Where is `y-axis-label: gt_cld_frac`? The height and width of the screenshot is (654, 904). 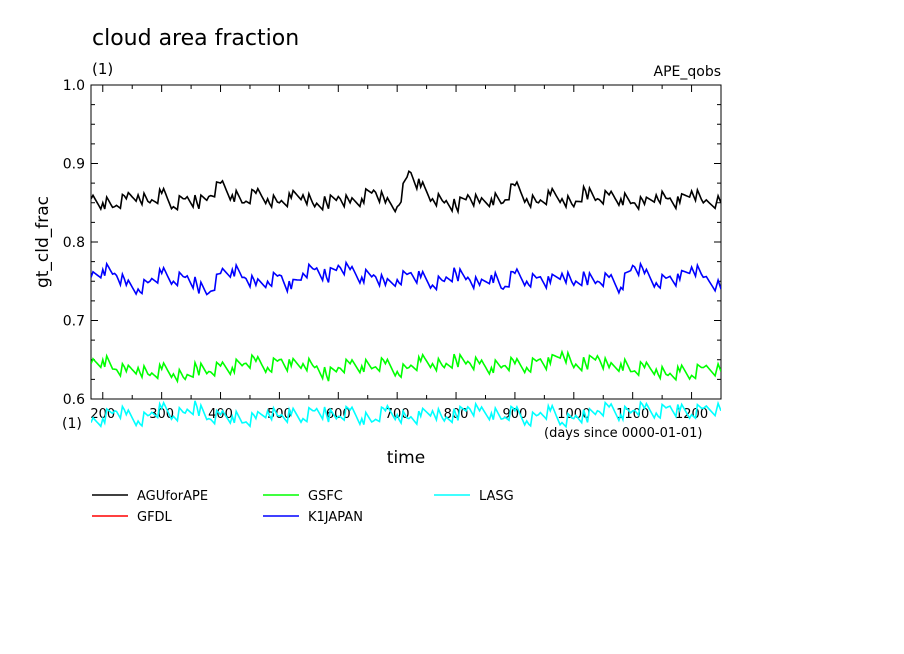 y-axis-label: gt_cld_frac is located at coordinates (43, 242).